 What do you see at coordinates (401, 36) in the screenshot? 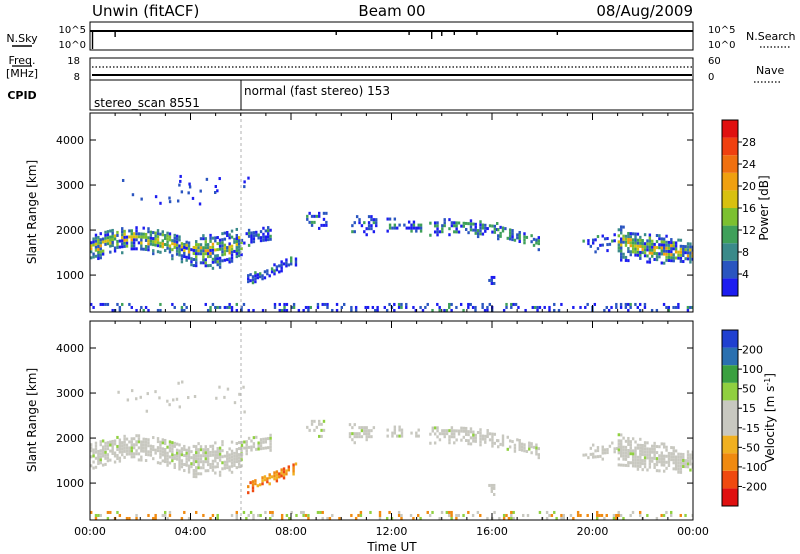
I see `nsky-panel: N.Sky 10^5 10^0 10^5 10^0 N.Search` at bounding box center [401, 36].